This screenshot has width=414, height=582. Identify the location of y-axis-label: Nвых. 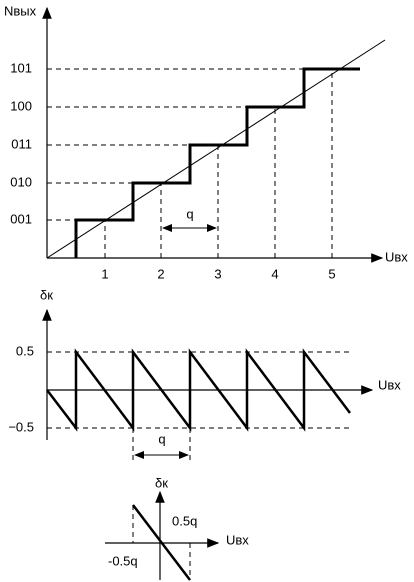
(20, 10).